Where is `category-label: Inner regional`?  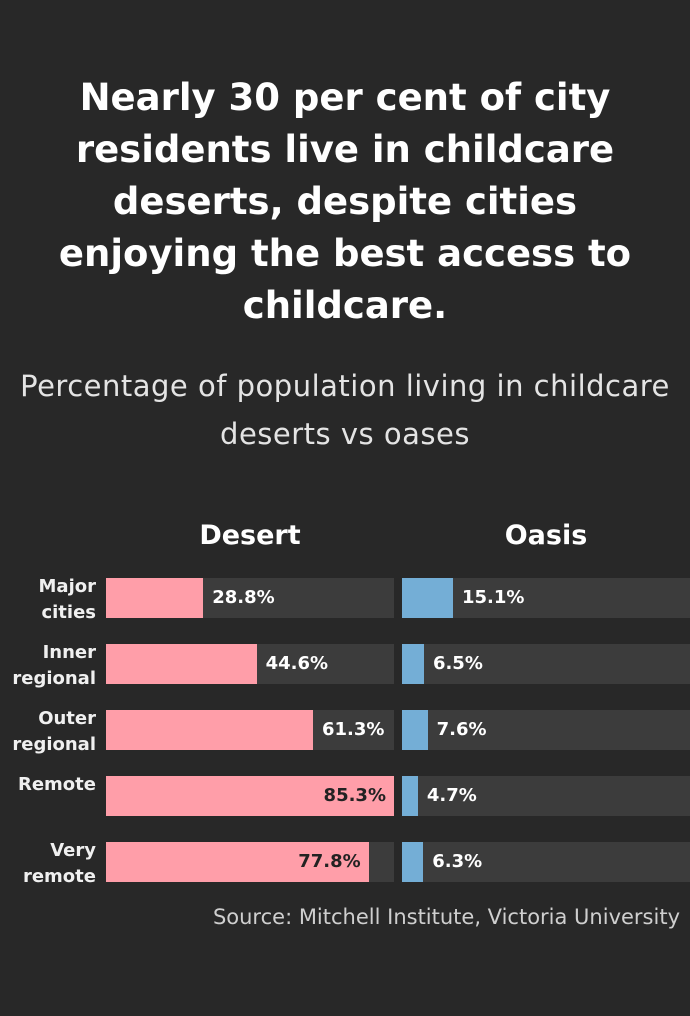
category-label: Inner regional is located at coordinates (54, 665).